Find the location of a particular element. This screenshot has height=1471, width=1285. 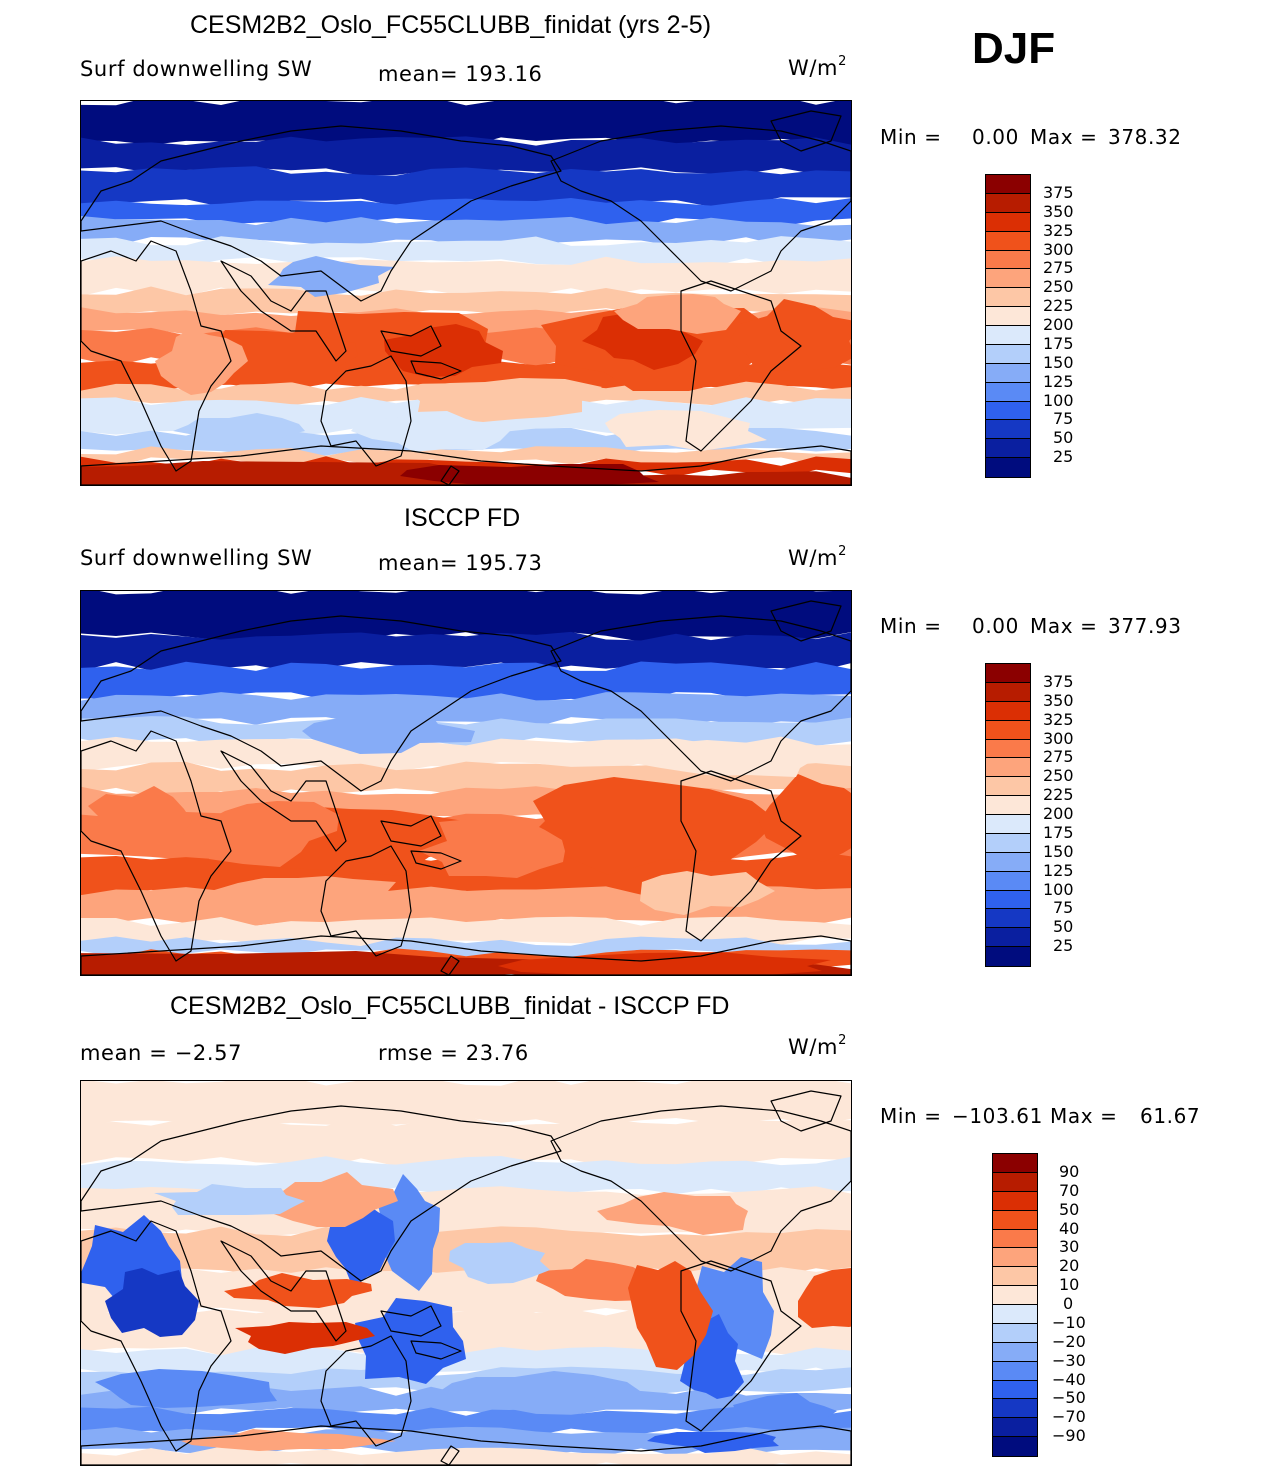

colorbar-level-label: 225 is located at coordinates (1058, 795).